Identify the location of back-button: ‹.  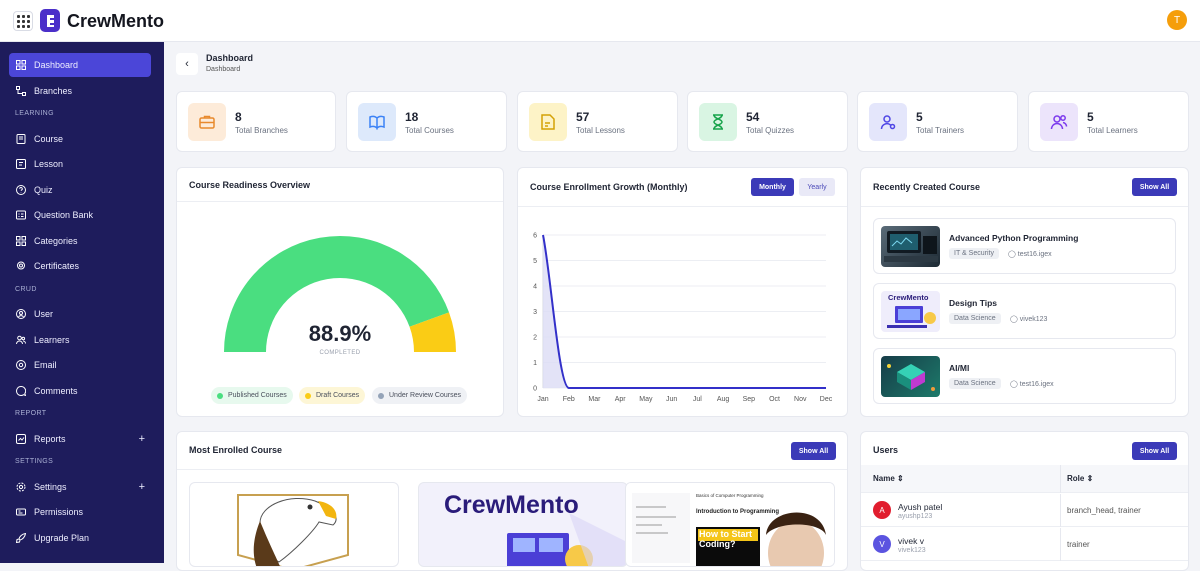
(187, 64).